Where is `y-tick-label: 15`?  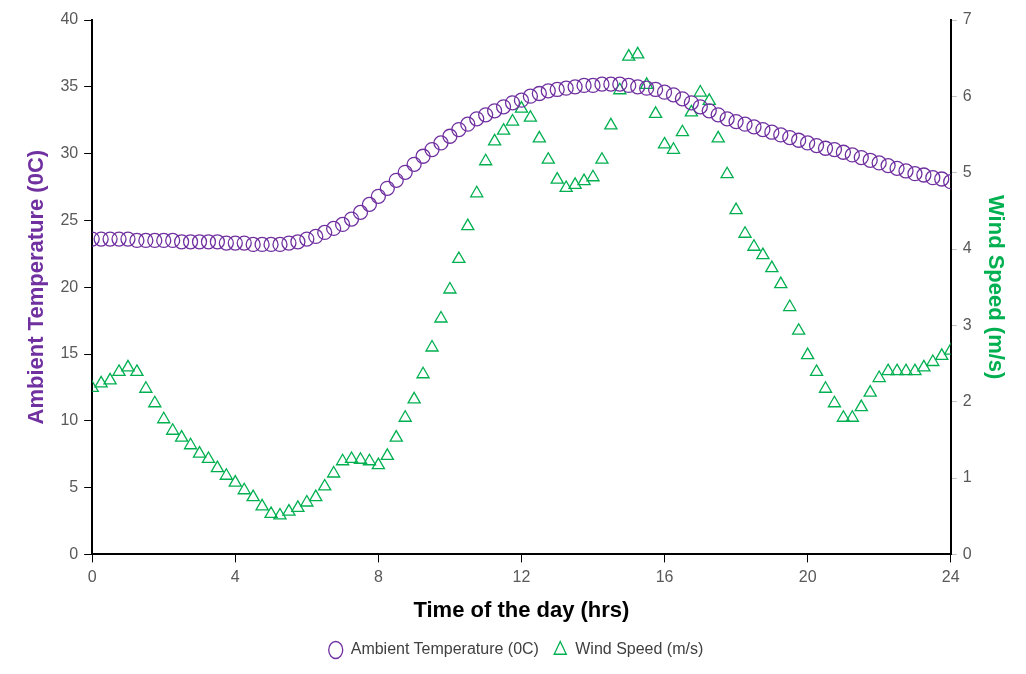
y-tick-label: 15 is located at coordinates (69, 353).